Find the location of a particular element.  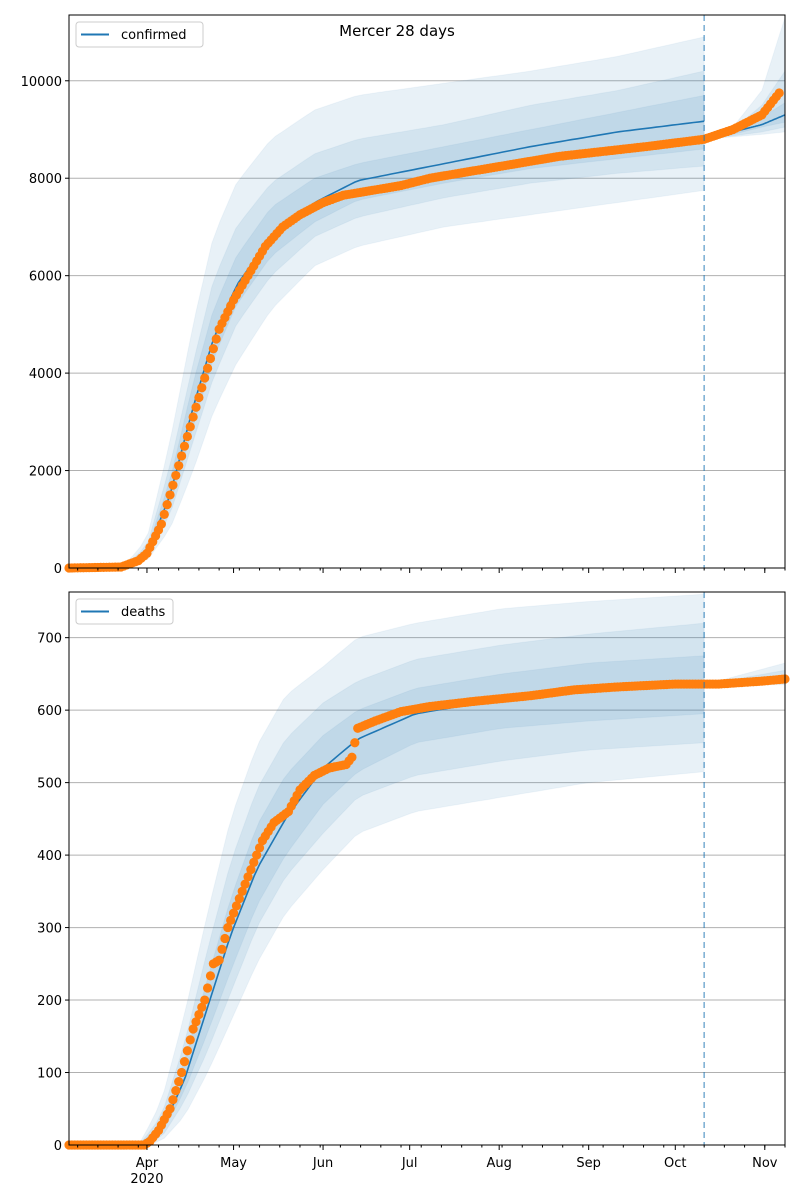

y-tick-label: 600 is located at coordinates (49, 711).